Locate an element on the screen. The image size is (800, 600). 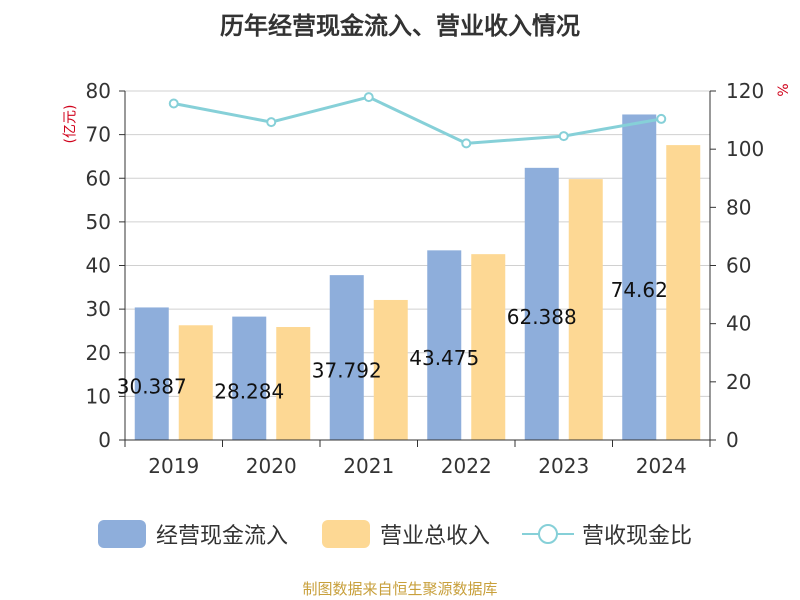
right-tick-label: 80 is located at coordinates (738, 207).